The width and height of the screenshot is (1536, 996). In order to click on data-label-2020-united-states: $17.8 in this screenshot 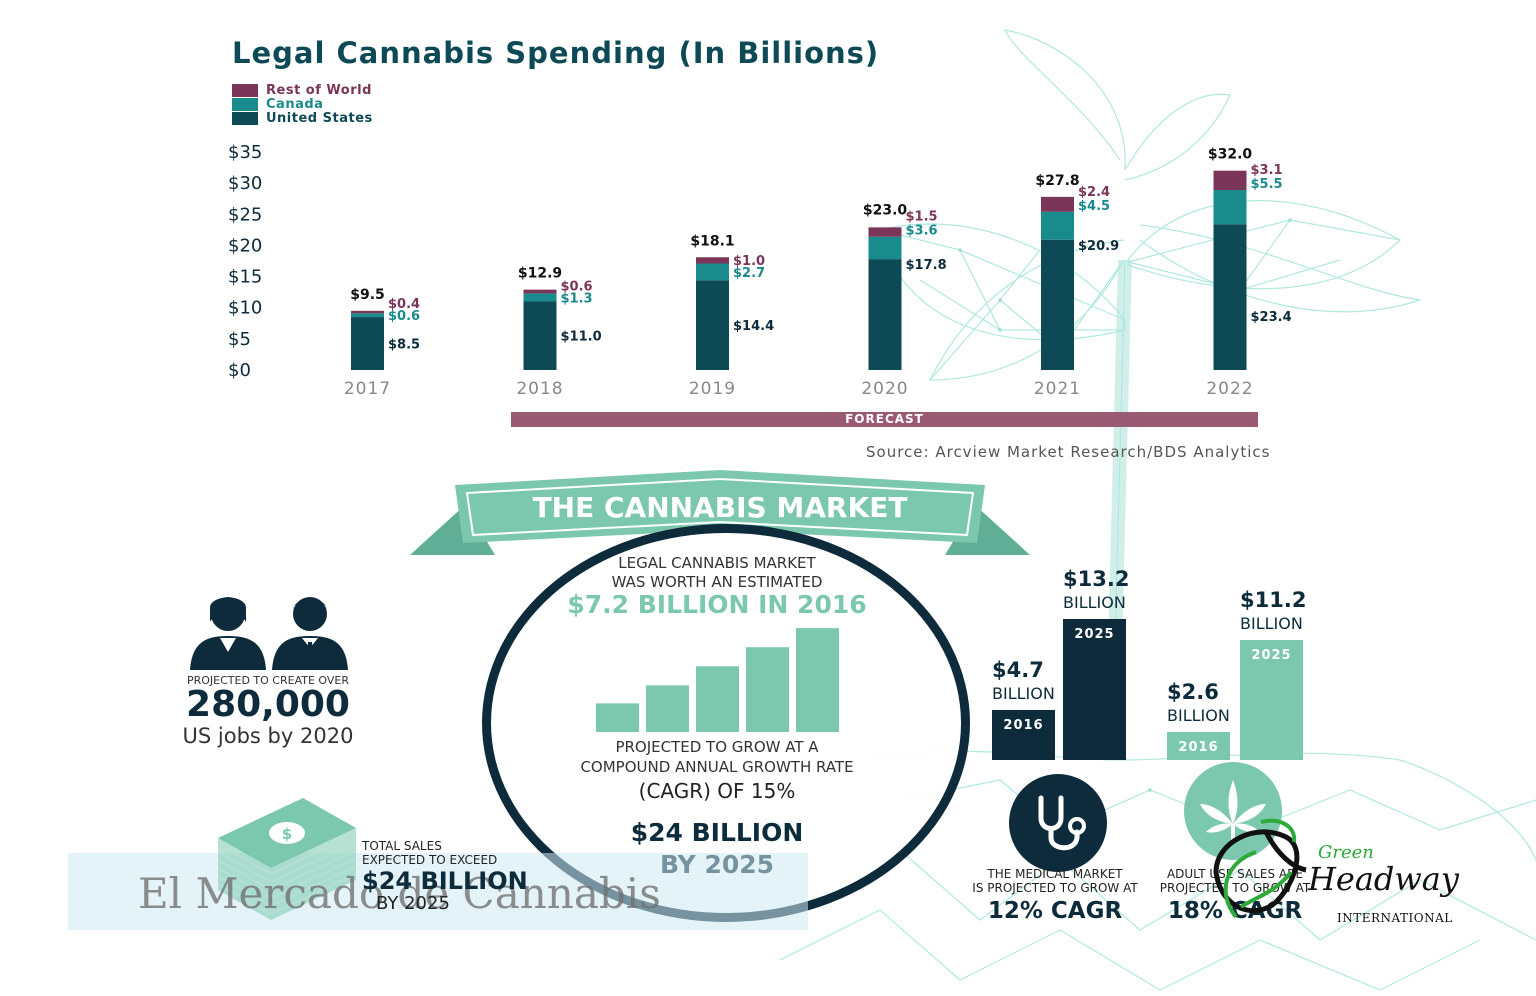, I will do `click(926, 265)`.